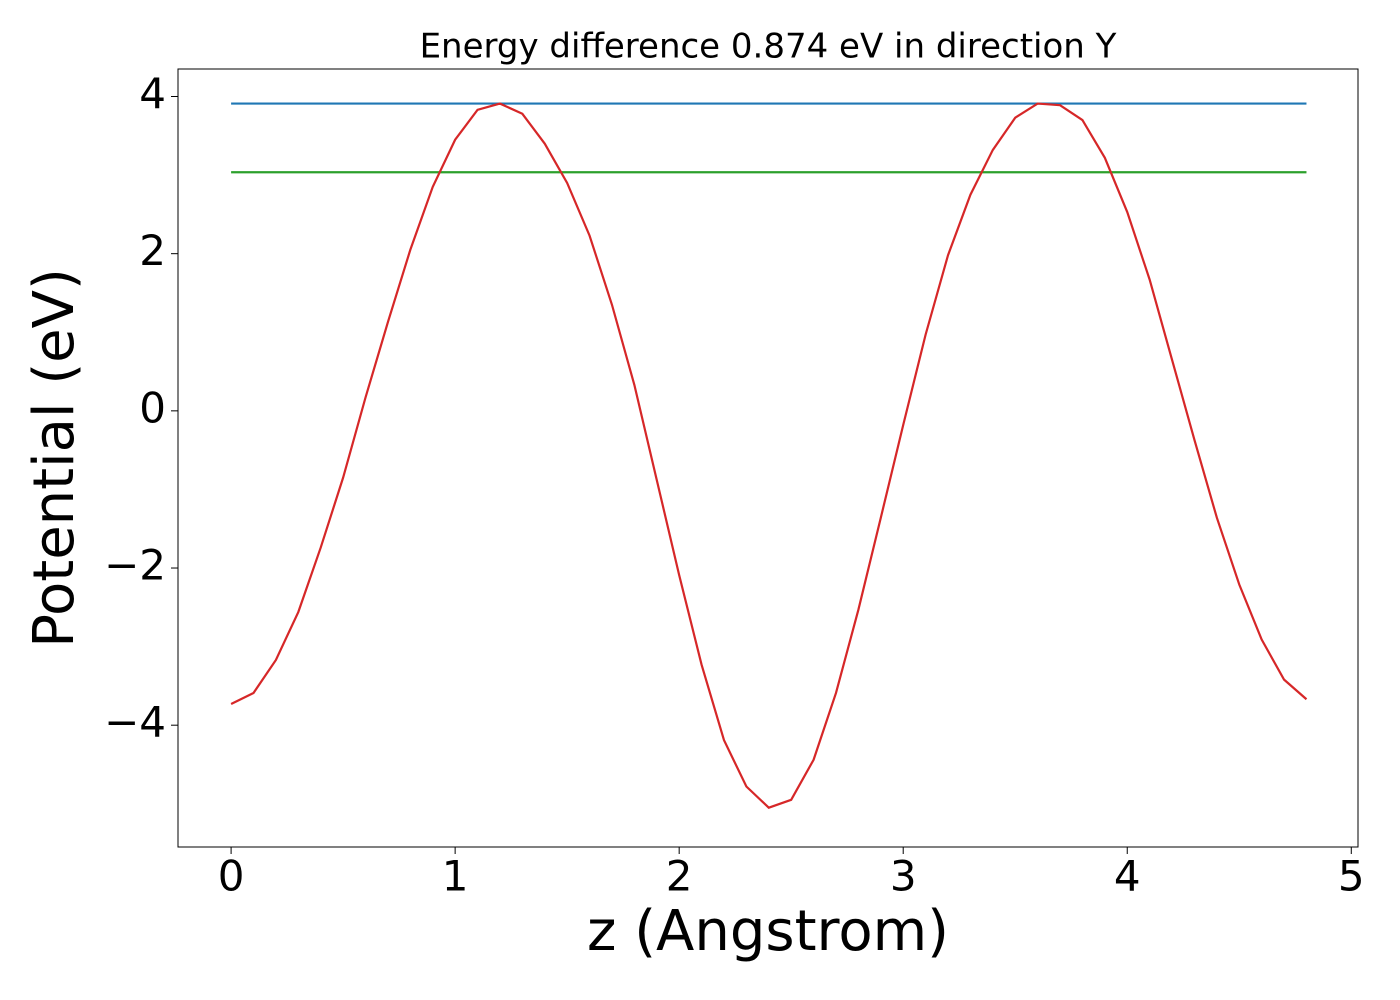 The width and height of the screenshot is (1400, 1000). I want to click on x-tick-label: 3, so click(903, 876).